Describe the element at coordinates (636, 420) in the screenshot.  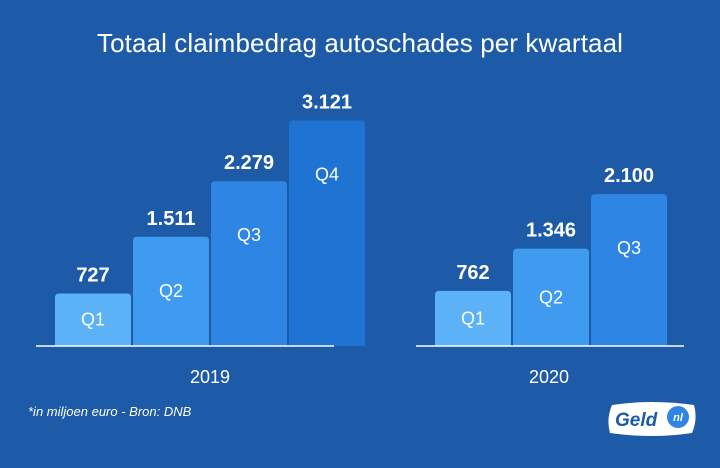
I see `logo-text: Geld` at that location.